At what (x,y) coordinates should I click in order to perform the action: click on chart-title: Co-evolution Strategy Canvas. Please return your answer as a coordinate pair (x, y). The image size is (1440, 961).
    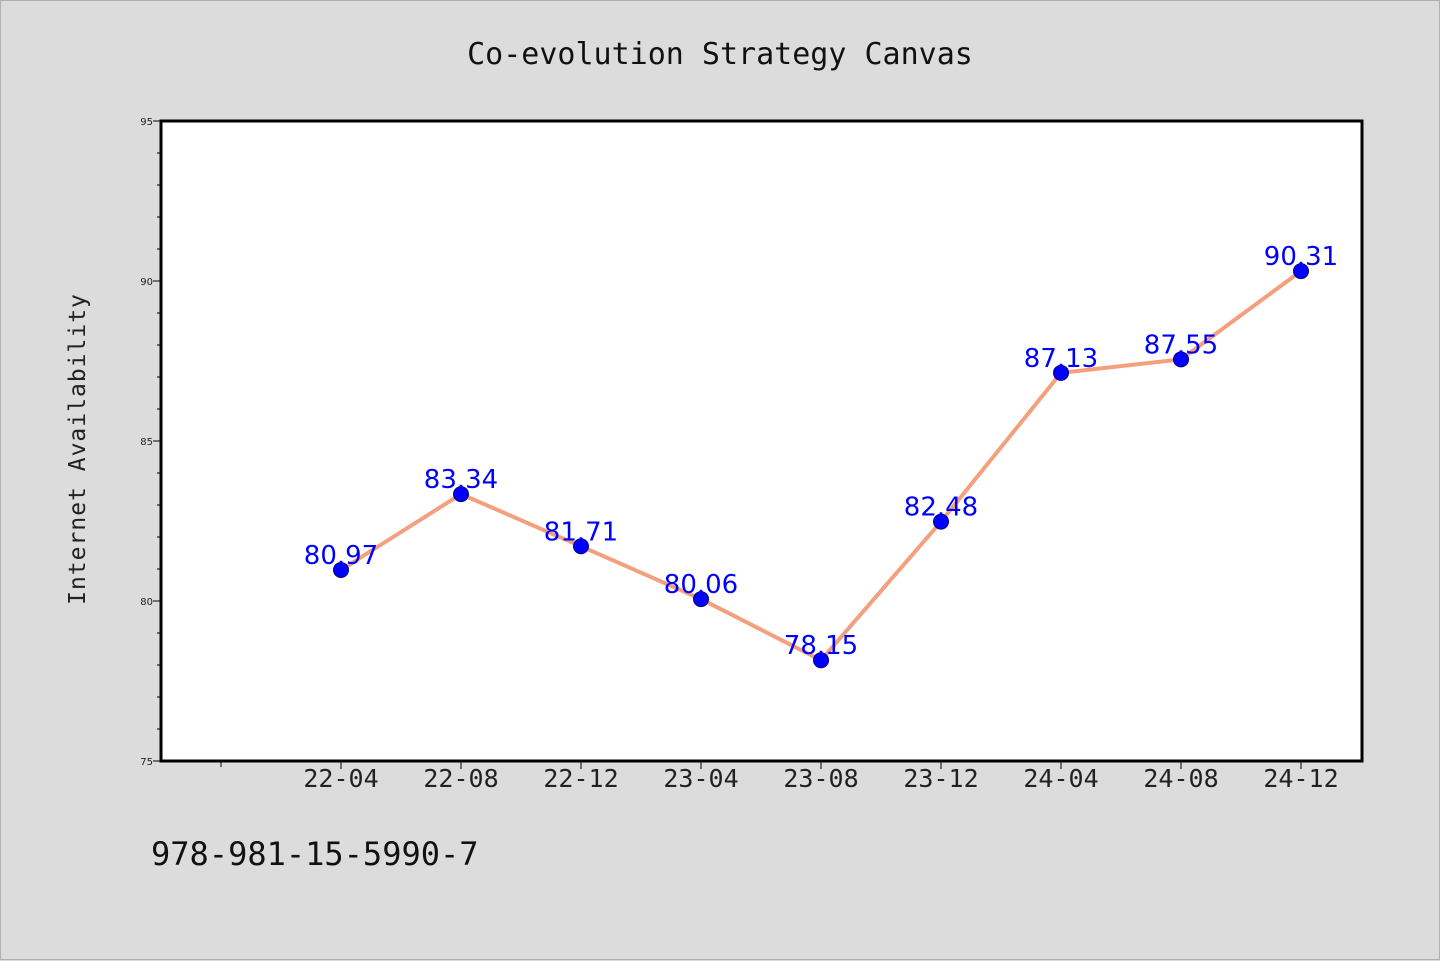
    Looking at the image, I should click on (720, 54).